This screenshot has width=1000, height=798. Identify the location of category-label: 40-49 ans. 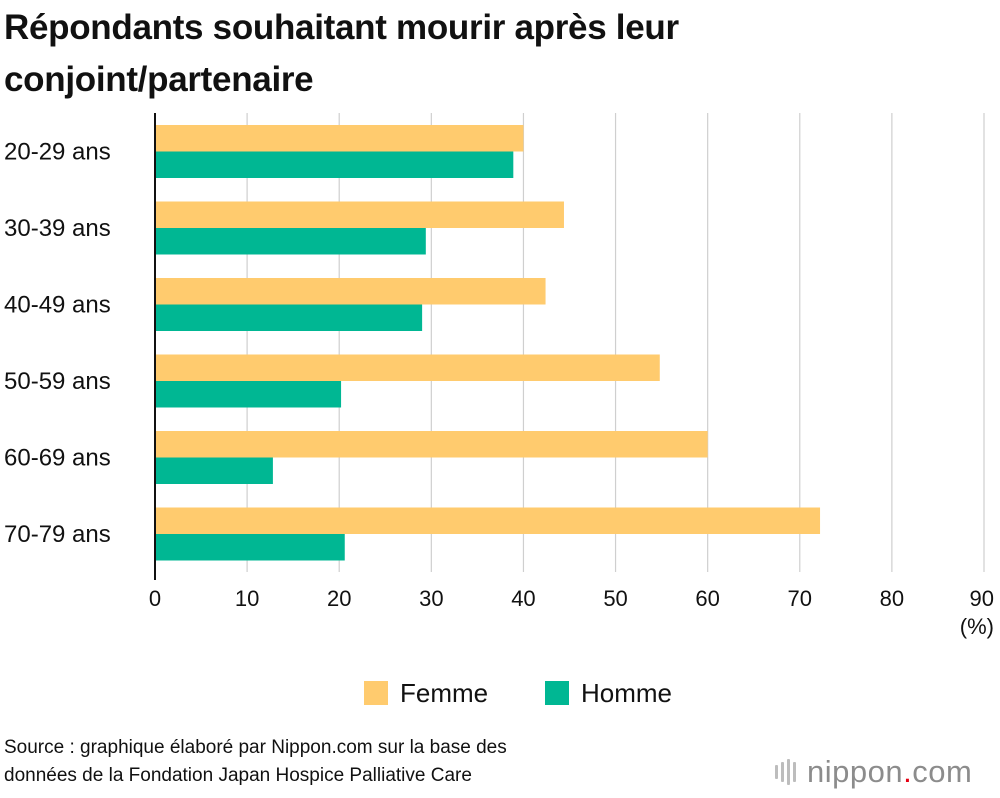
(57, 305).